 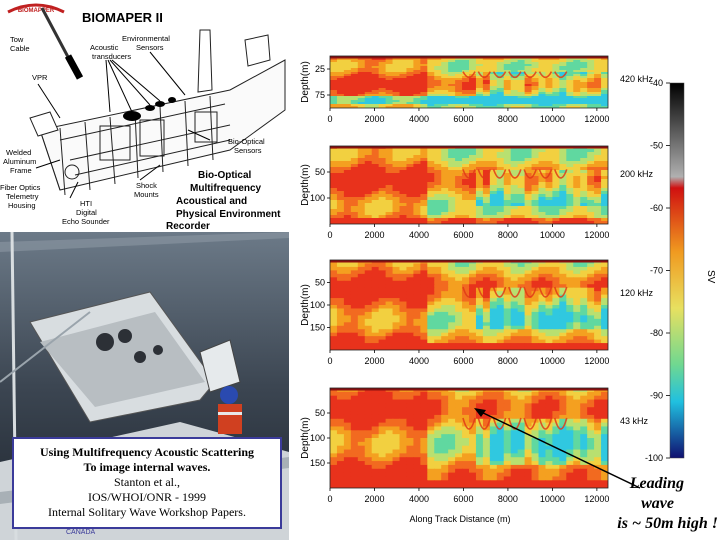 I want to click on diagram-title: BIOMAPER II, so click(x=122, y=17).